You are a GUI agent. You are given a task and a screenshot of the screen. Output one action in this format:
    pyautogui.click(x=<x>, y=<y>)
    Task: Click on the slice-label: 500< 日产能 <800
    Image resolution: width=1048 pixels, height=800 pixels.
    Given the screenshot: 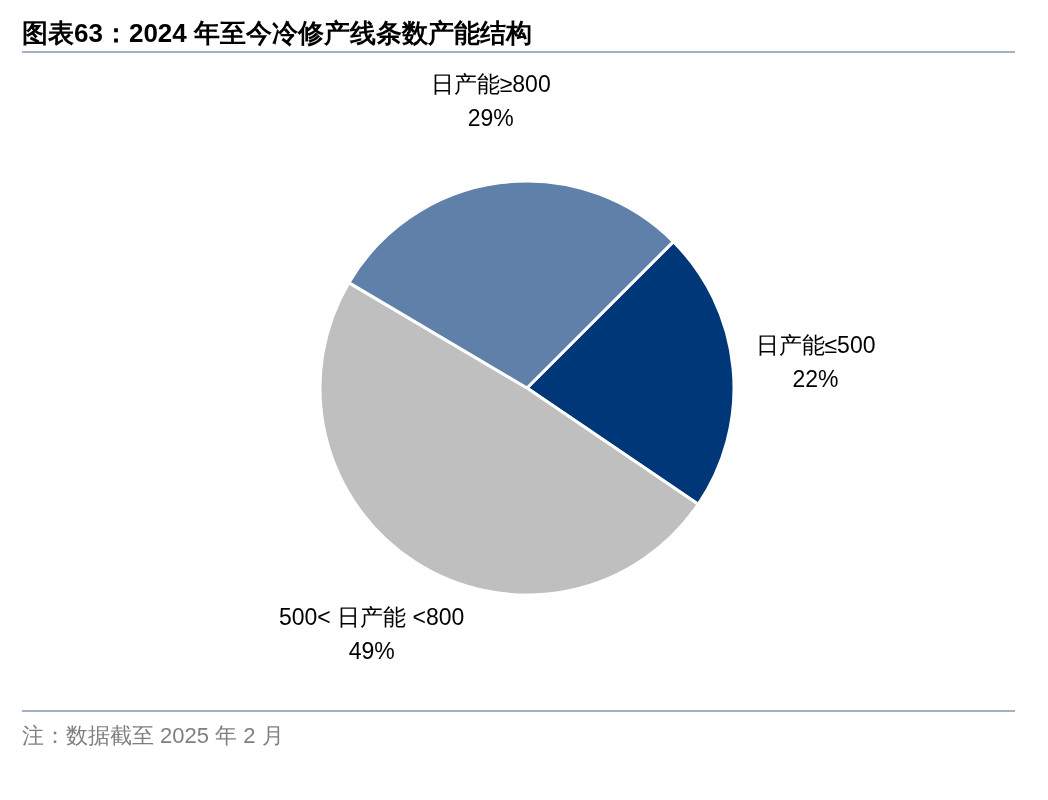 What is the action you would take?
    pyautogui.click(x=372, y=616)
    